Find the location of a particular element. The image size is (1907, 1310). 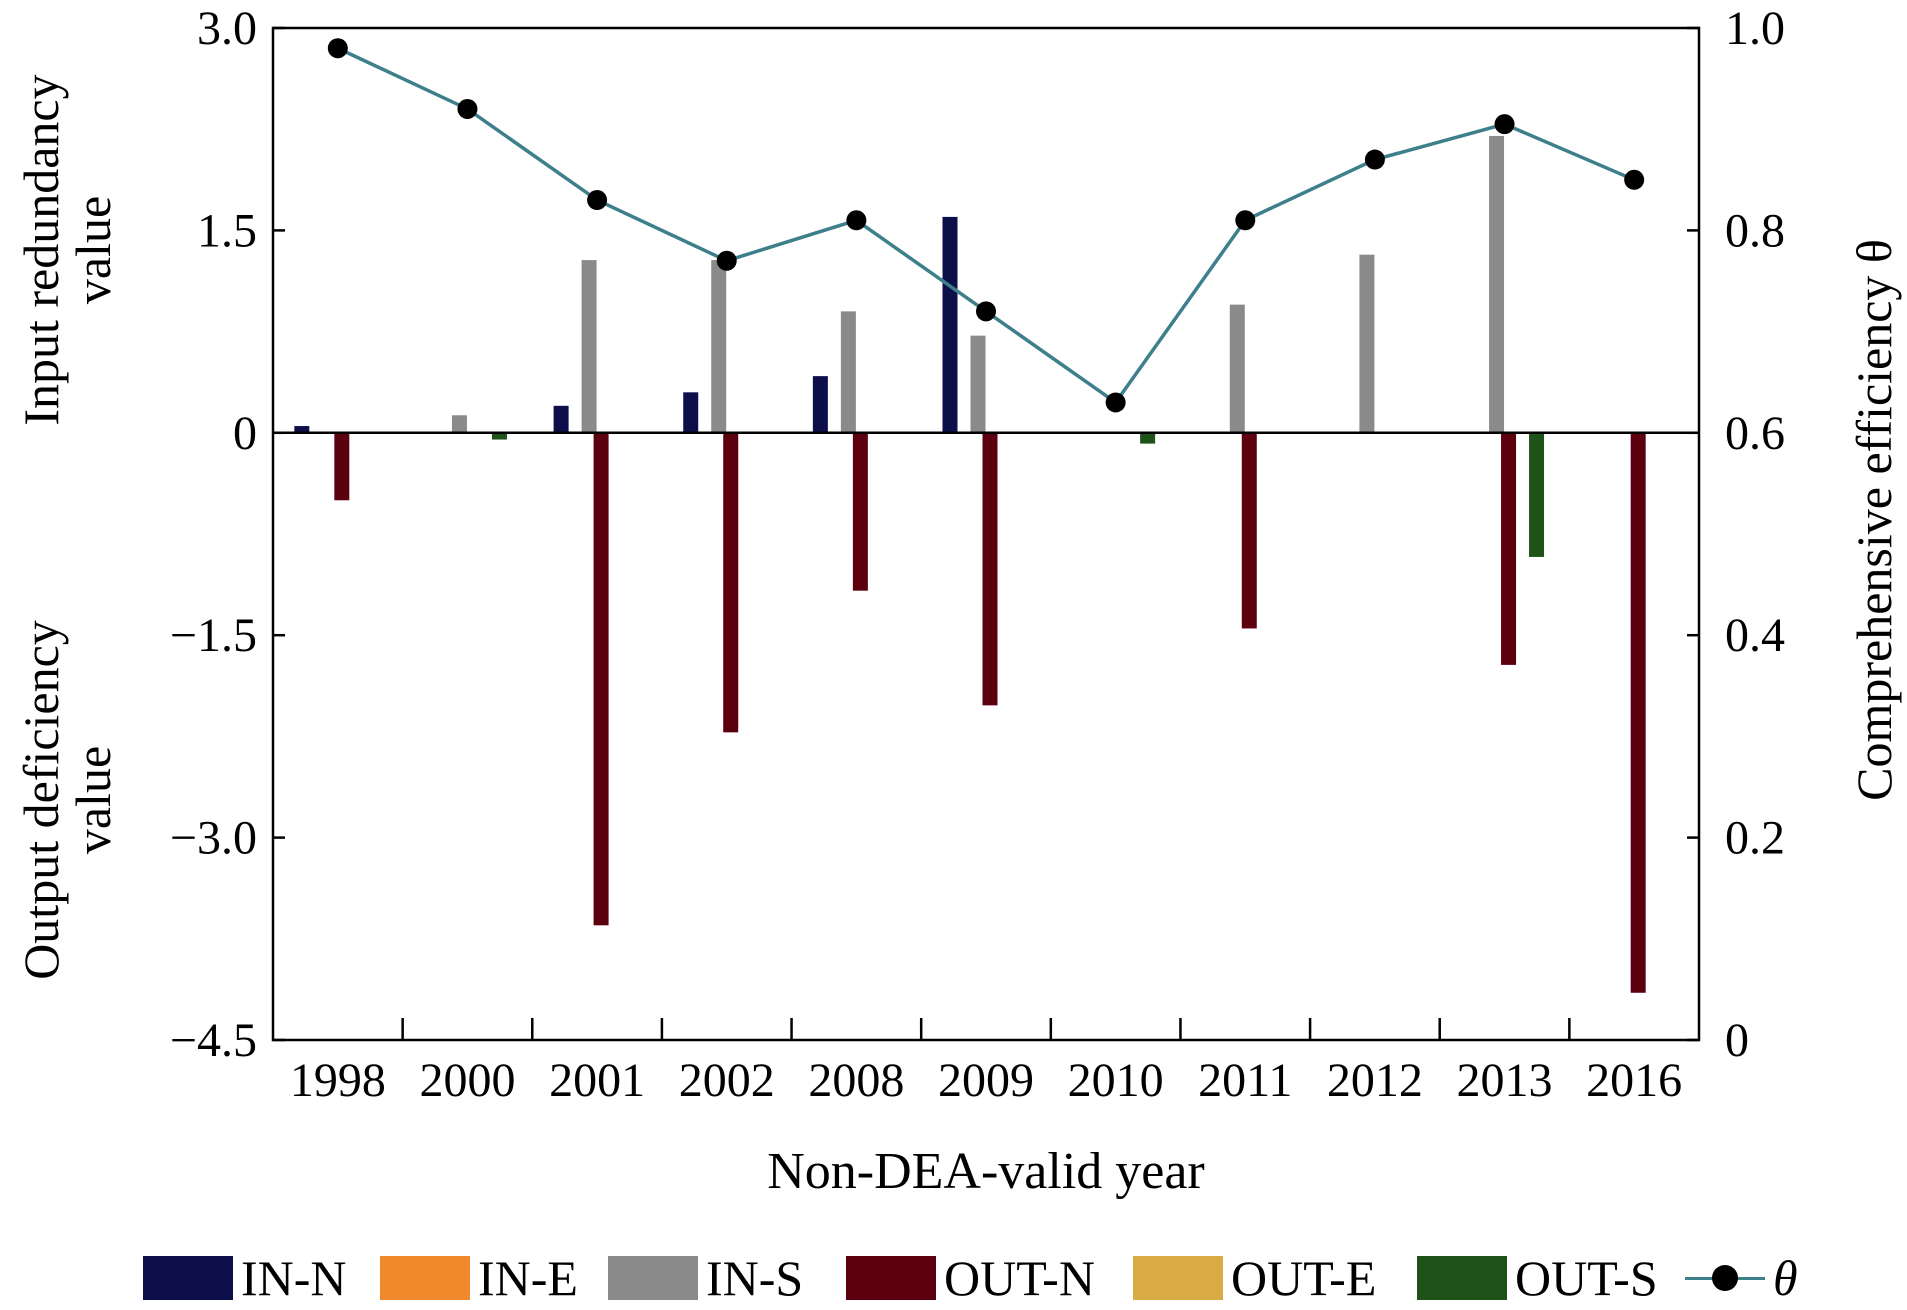

bar-out-n-2011 is located at coordinates (1249, 530).